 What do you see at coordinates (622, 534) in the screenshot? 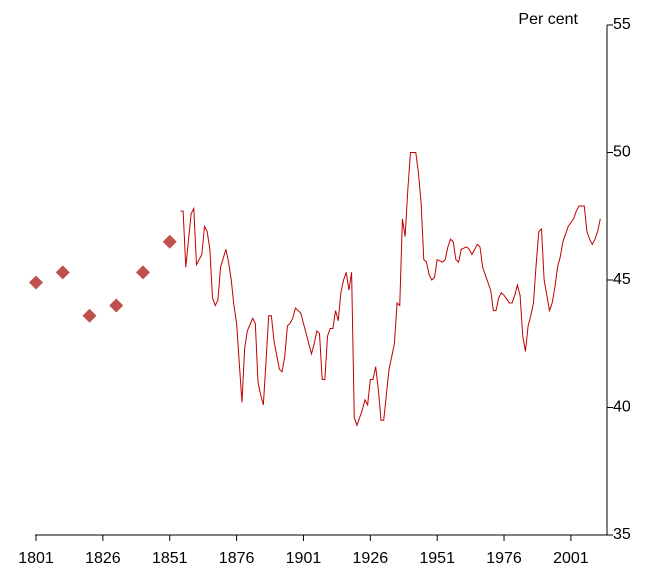
I see `y-tick-label: 35` at bounding box center [622, 534].